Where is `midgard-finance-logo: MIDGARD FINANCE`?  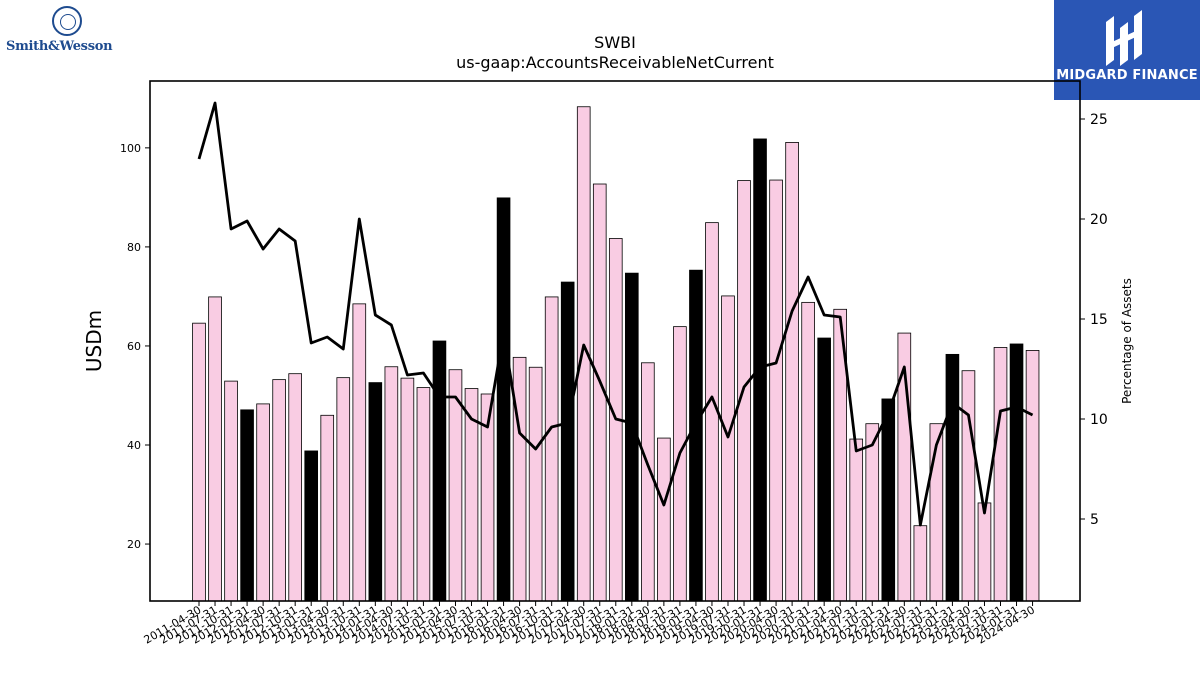 midgard-finance-logo: MIDGARD FINANCE is located at coordinates (1127, 50).